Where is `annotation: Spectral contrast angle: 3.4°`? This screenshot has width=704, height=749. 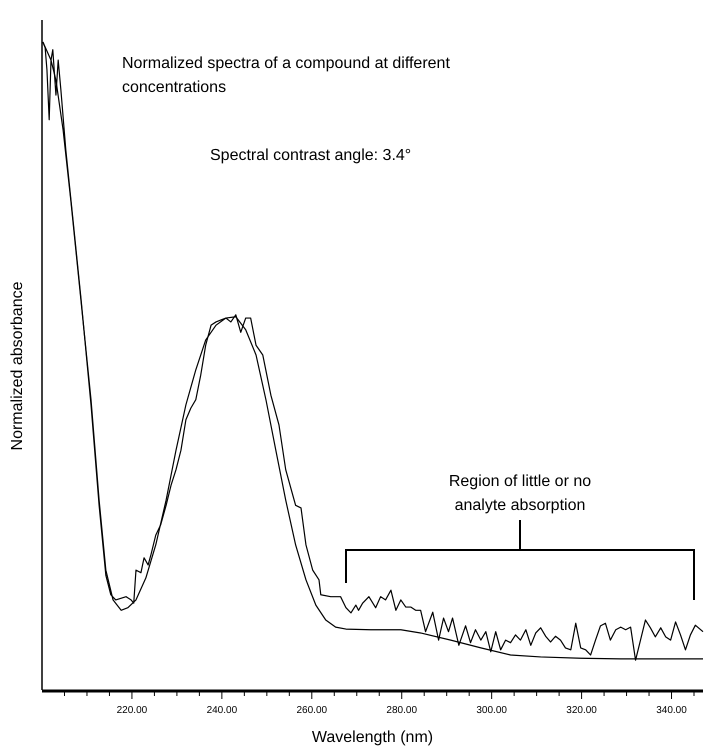
annotation: Spectral contrast angle: 3.4° is located at coordinates (311, 155).